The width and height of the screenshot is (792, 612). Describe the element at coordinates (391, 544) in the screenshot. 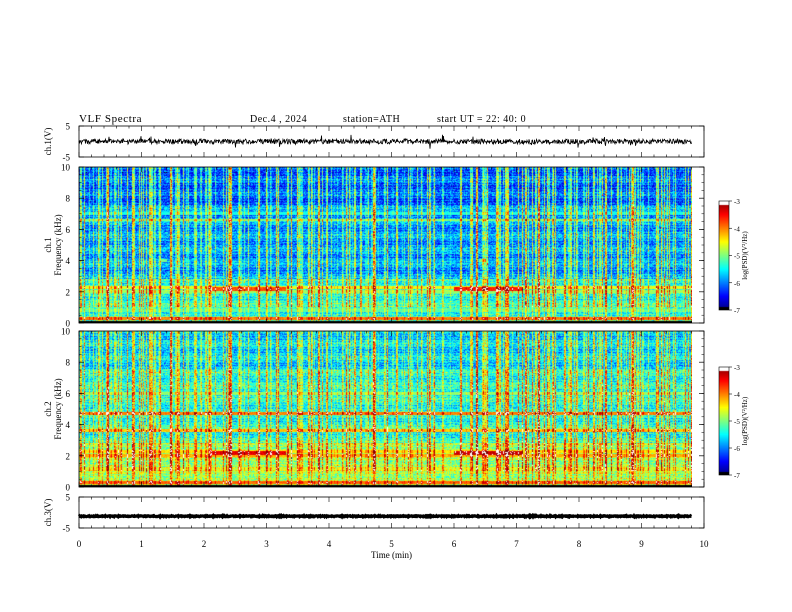

I see `x-tick-label: 5` at that location.